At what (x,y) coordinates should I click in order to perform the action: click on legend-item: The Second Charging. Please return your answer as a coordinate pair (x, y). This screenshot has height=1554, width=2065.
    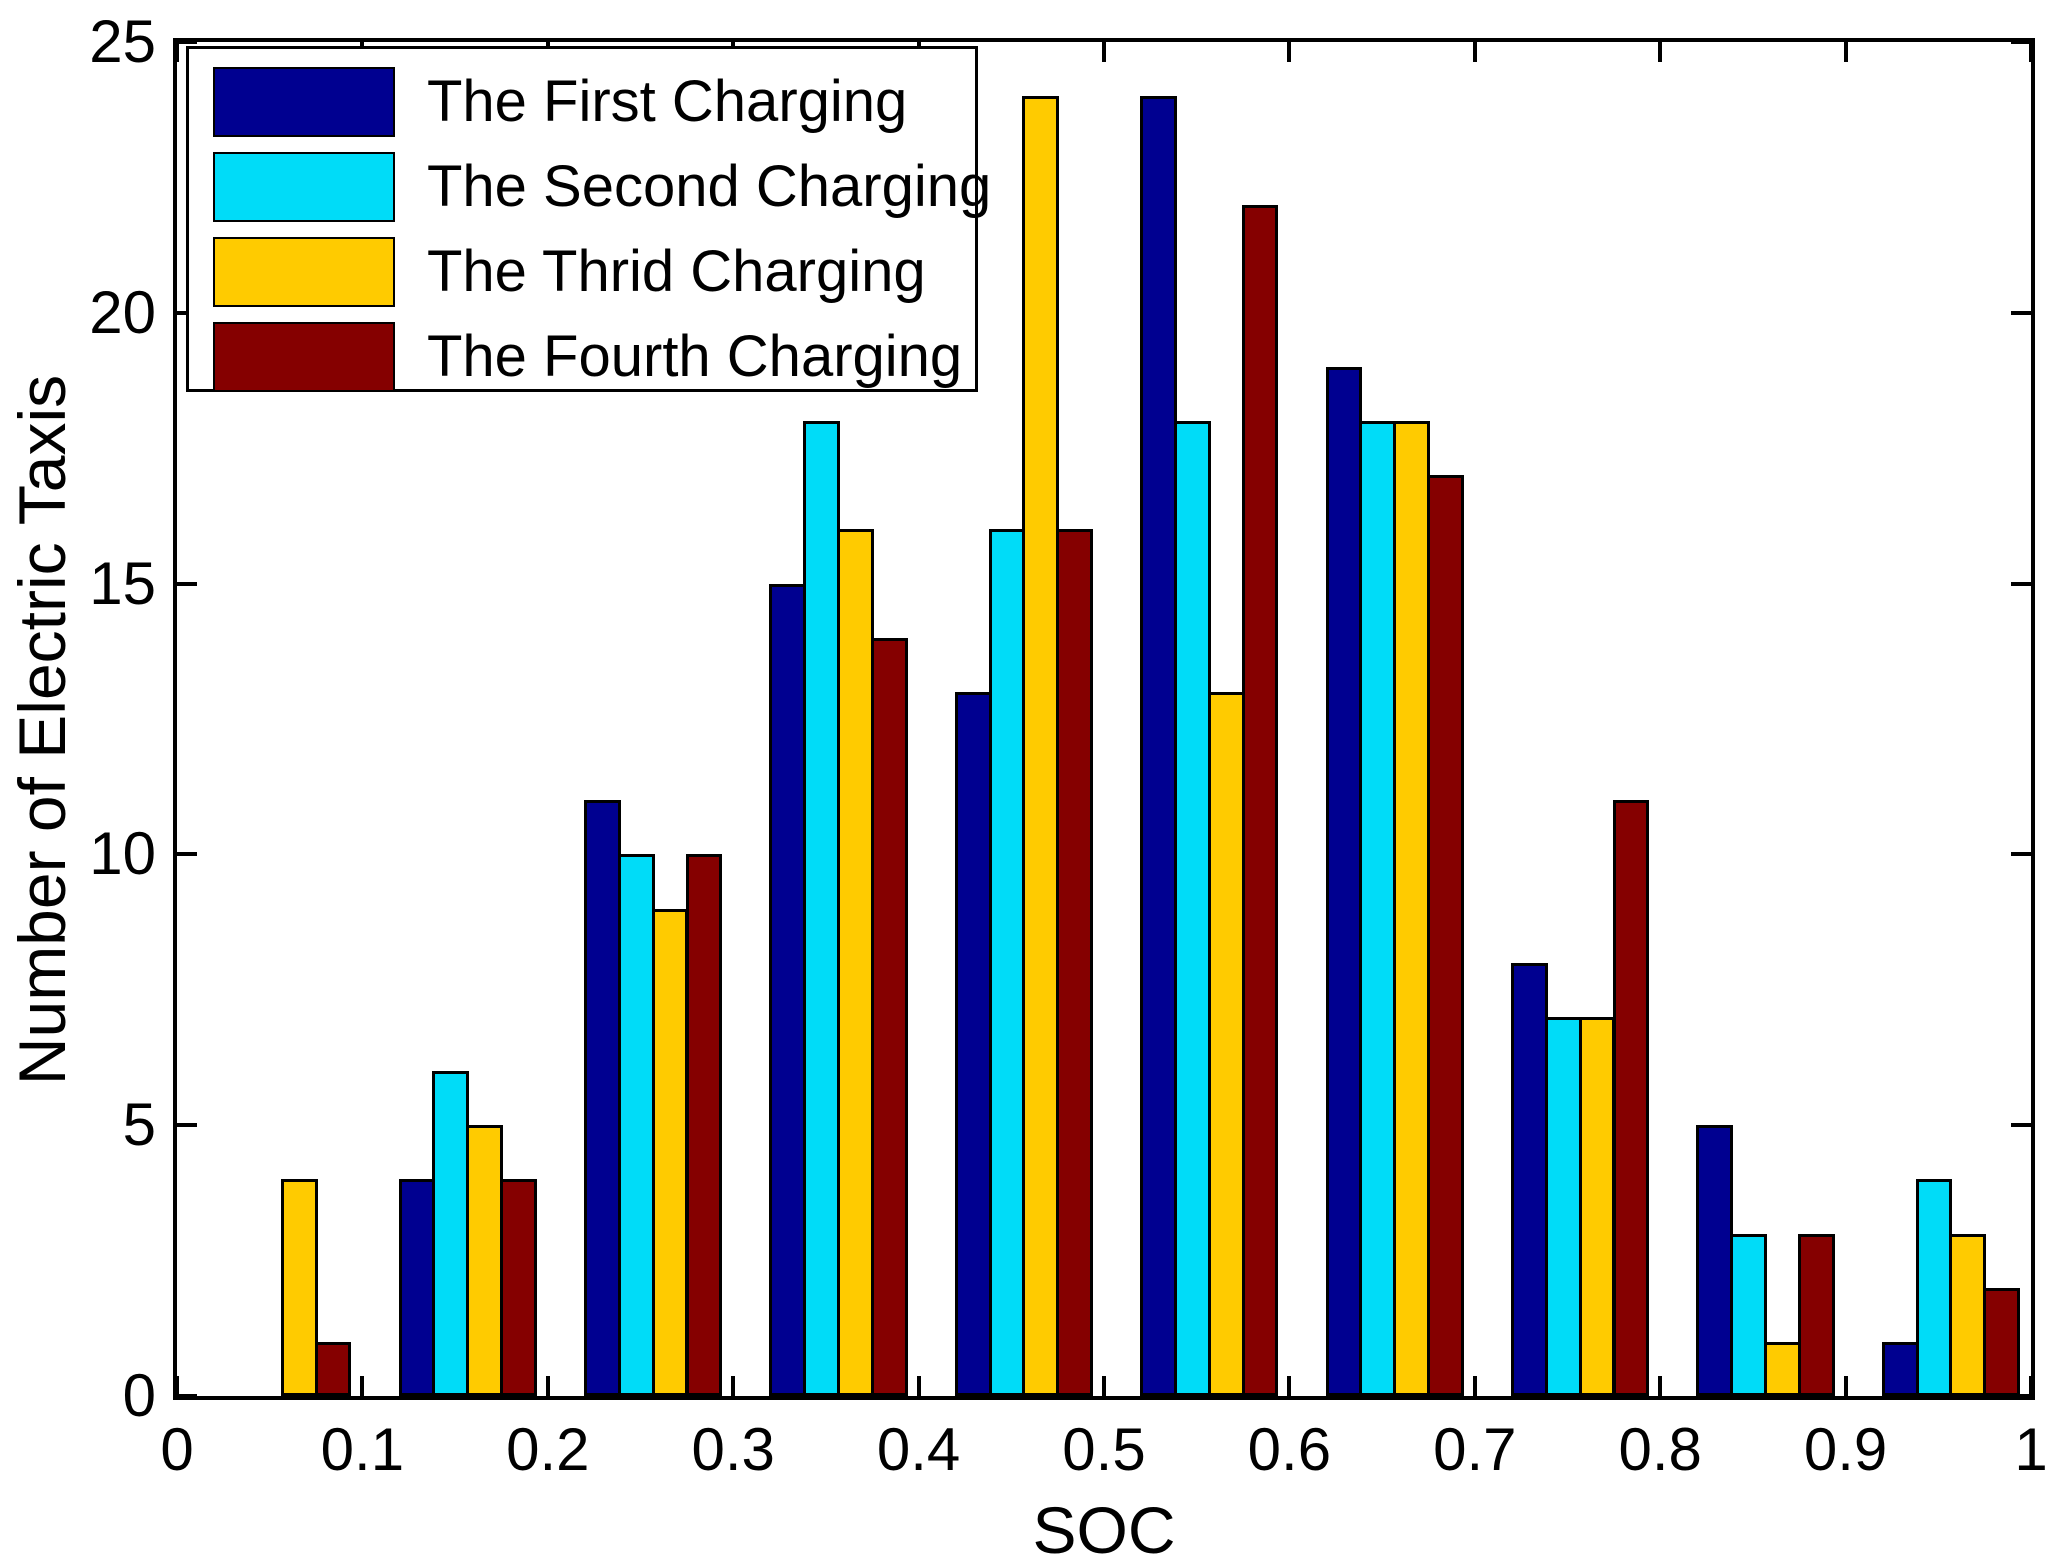
    Looking at the image, I should click on (590, 187).